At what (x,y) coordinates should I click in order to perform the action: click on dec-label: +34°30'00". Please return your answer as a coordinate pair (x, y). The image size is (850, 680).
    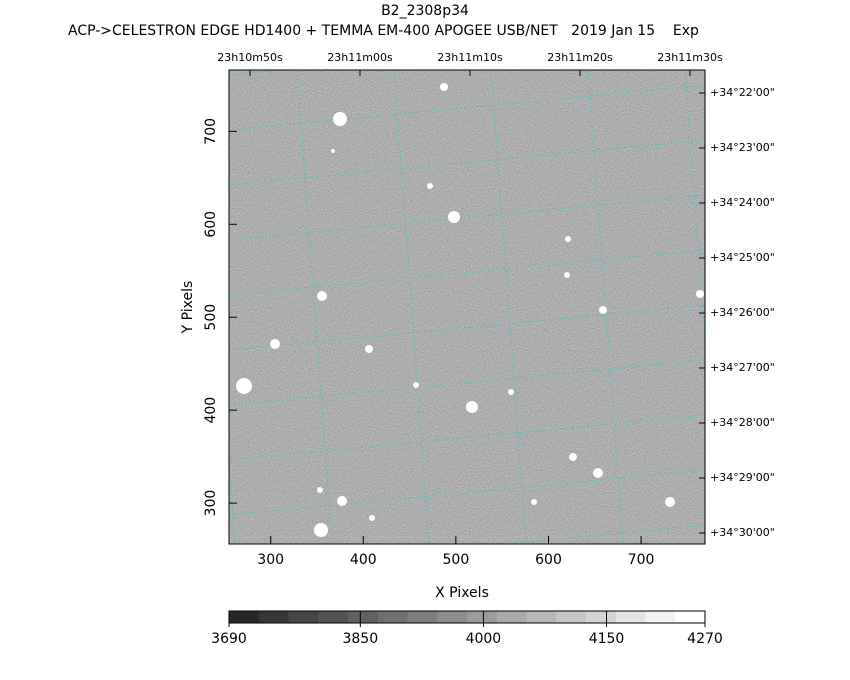
    Looking at the image, I should click on (742, 532).